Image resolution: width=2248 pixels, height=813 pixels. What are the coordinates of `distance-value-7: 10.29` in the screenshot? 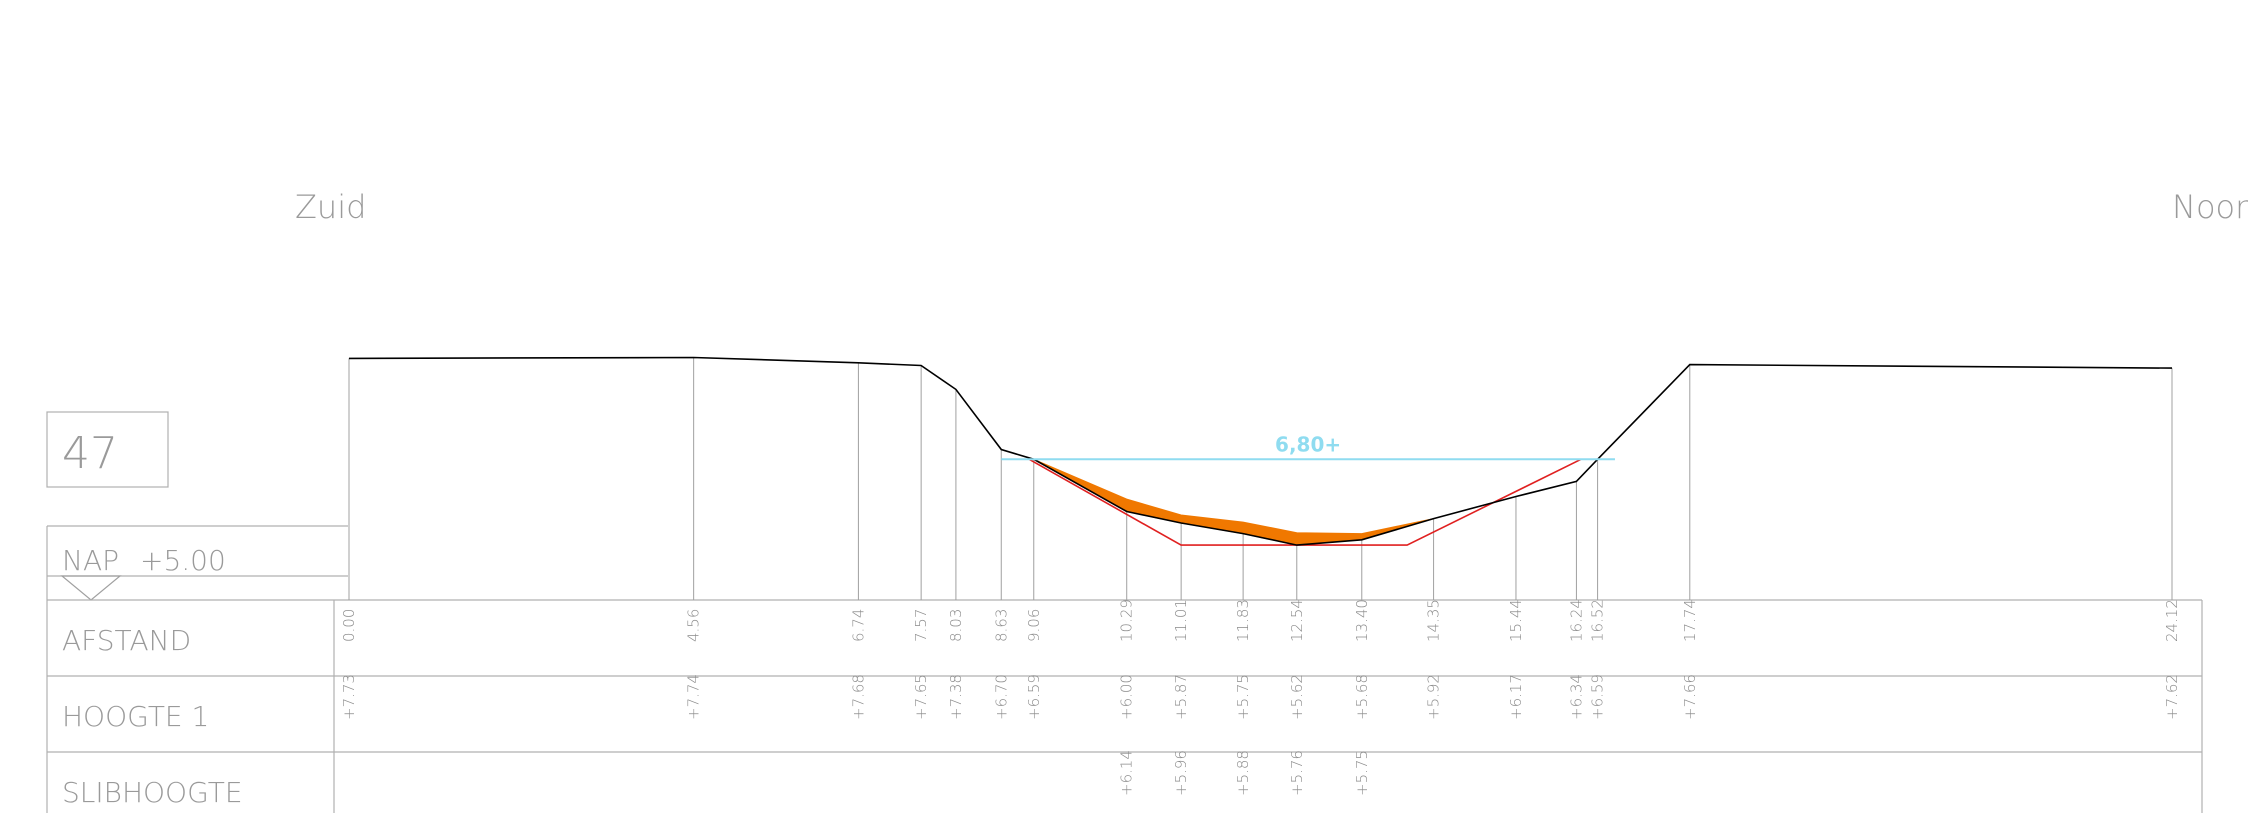 It's located at (1127, 620).